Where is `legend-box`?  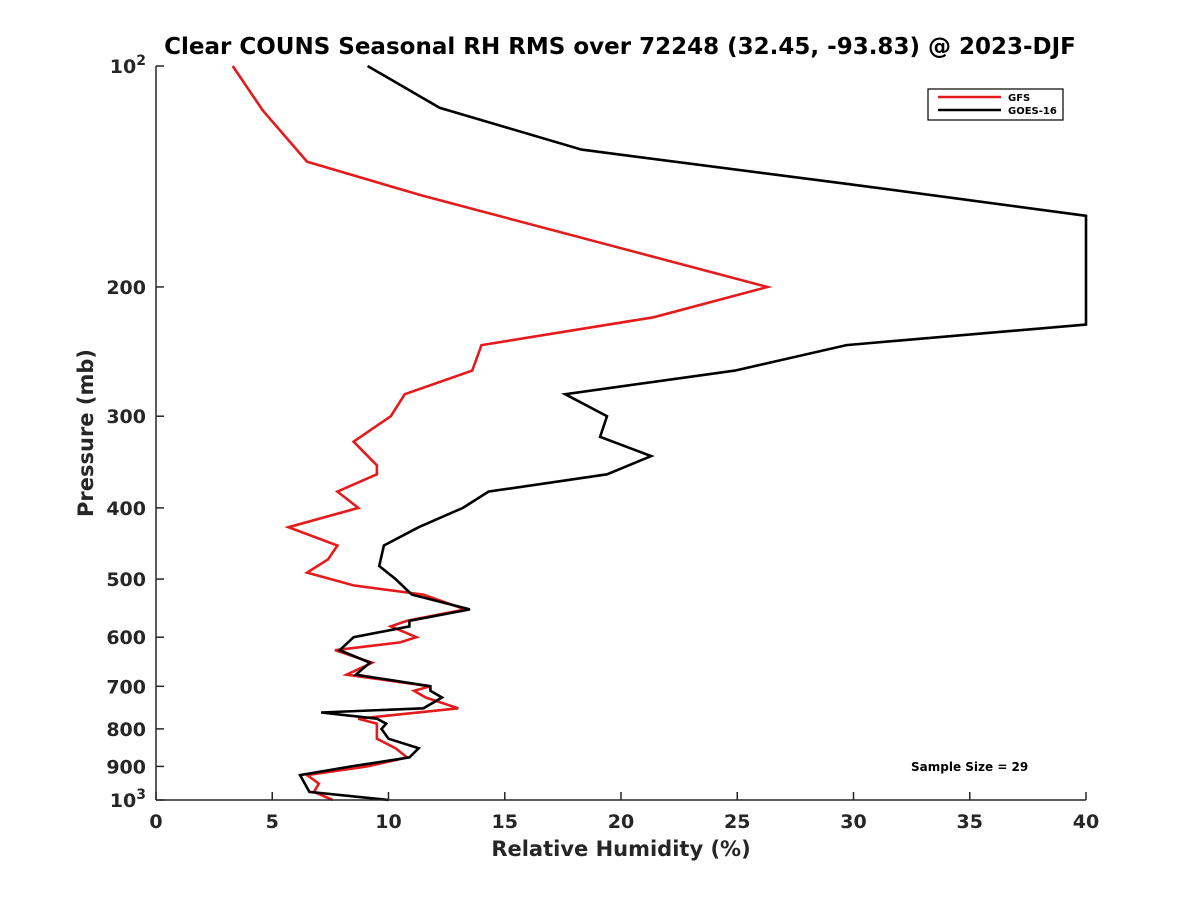 legend-box is located at coordinates (995, 104).